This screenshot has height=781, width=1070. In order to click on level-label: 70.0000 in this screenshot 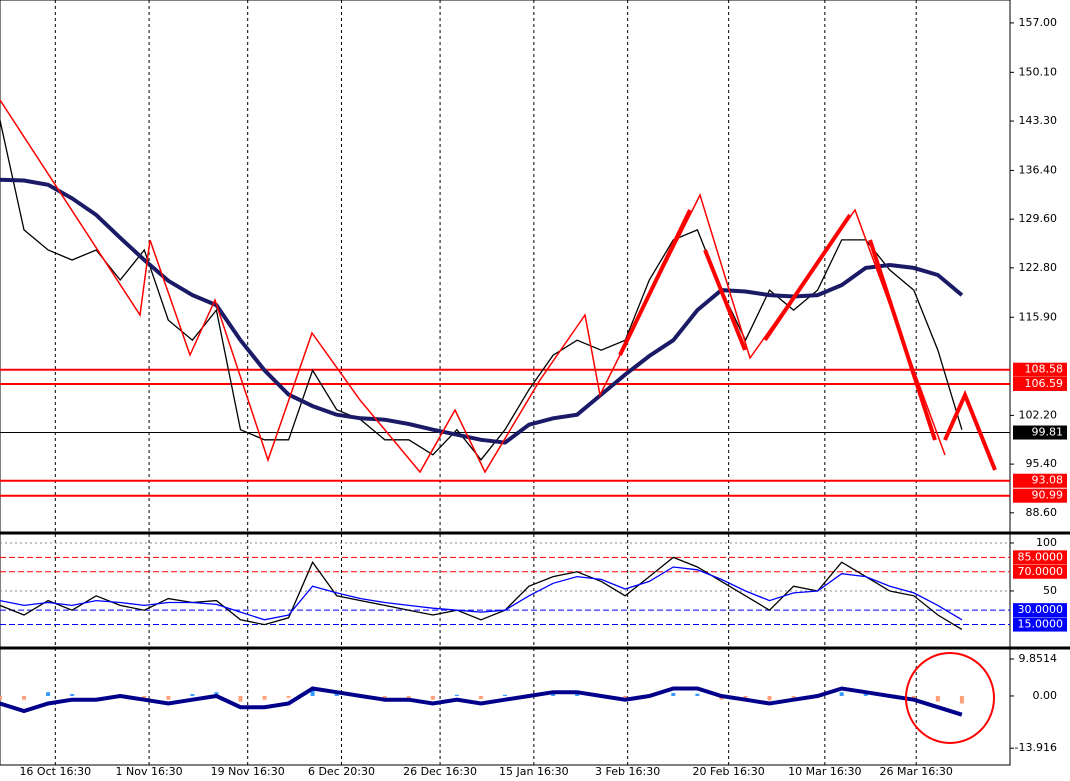, I will do `click(1041, 571)`.